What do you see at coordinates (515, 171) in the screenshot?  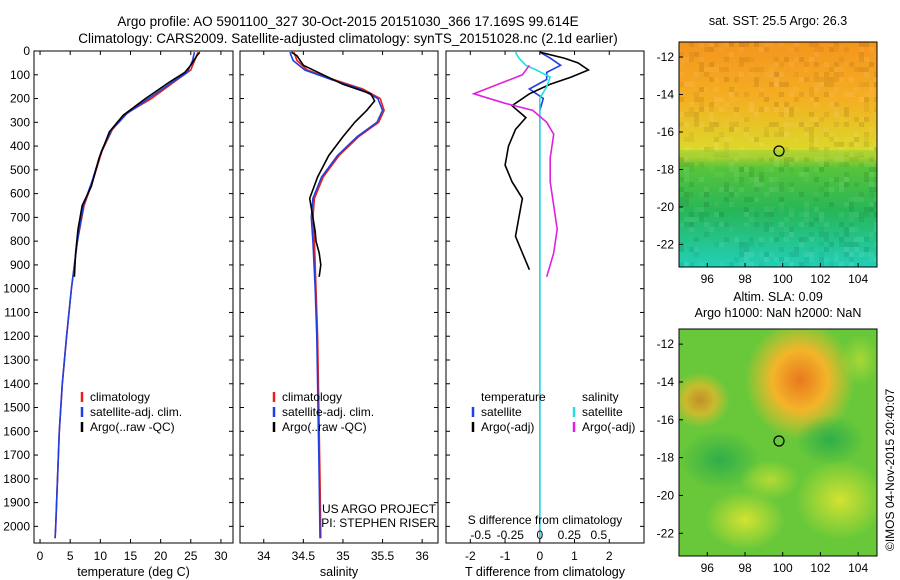 I see `series-s-argo-adj-` at bounding box center [515, 171].